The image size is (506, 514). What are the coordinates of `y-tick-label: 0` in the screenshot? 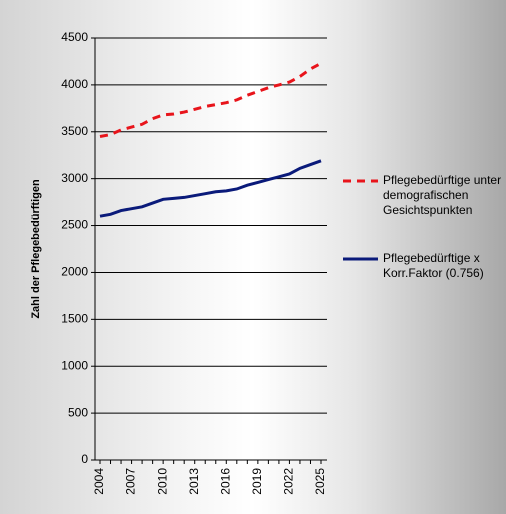 It's located at (84, 459).